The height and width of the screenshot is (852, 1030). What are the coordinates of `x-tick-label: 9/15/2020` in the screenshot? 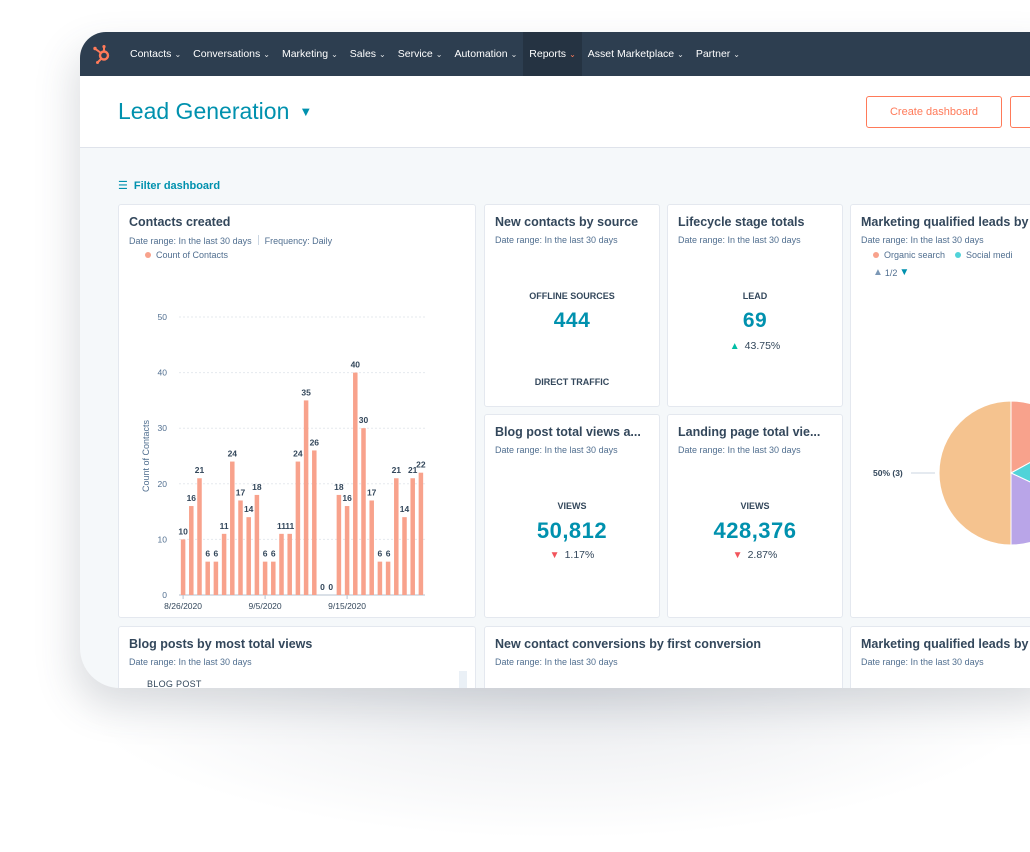 It's located at (347, 606).